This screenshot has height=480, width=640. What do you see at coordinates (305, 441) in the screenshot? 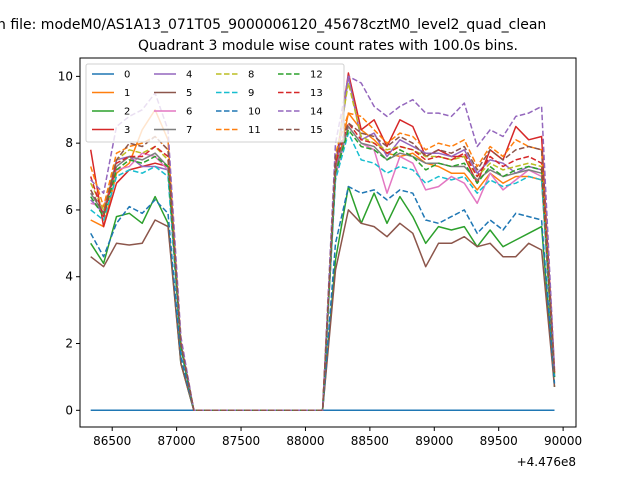
I see `x-tick-label: 88000` at bounding box center [305, 441].